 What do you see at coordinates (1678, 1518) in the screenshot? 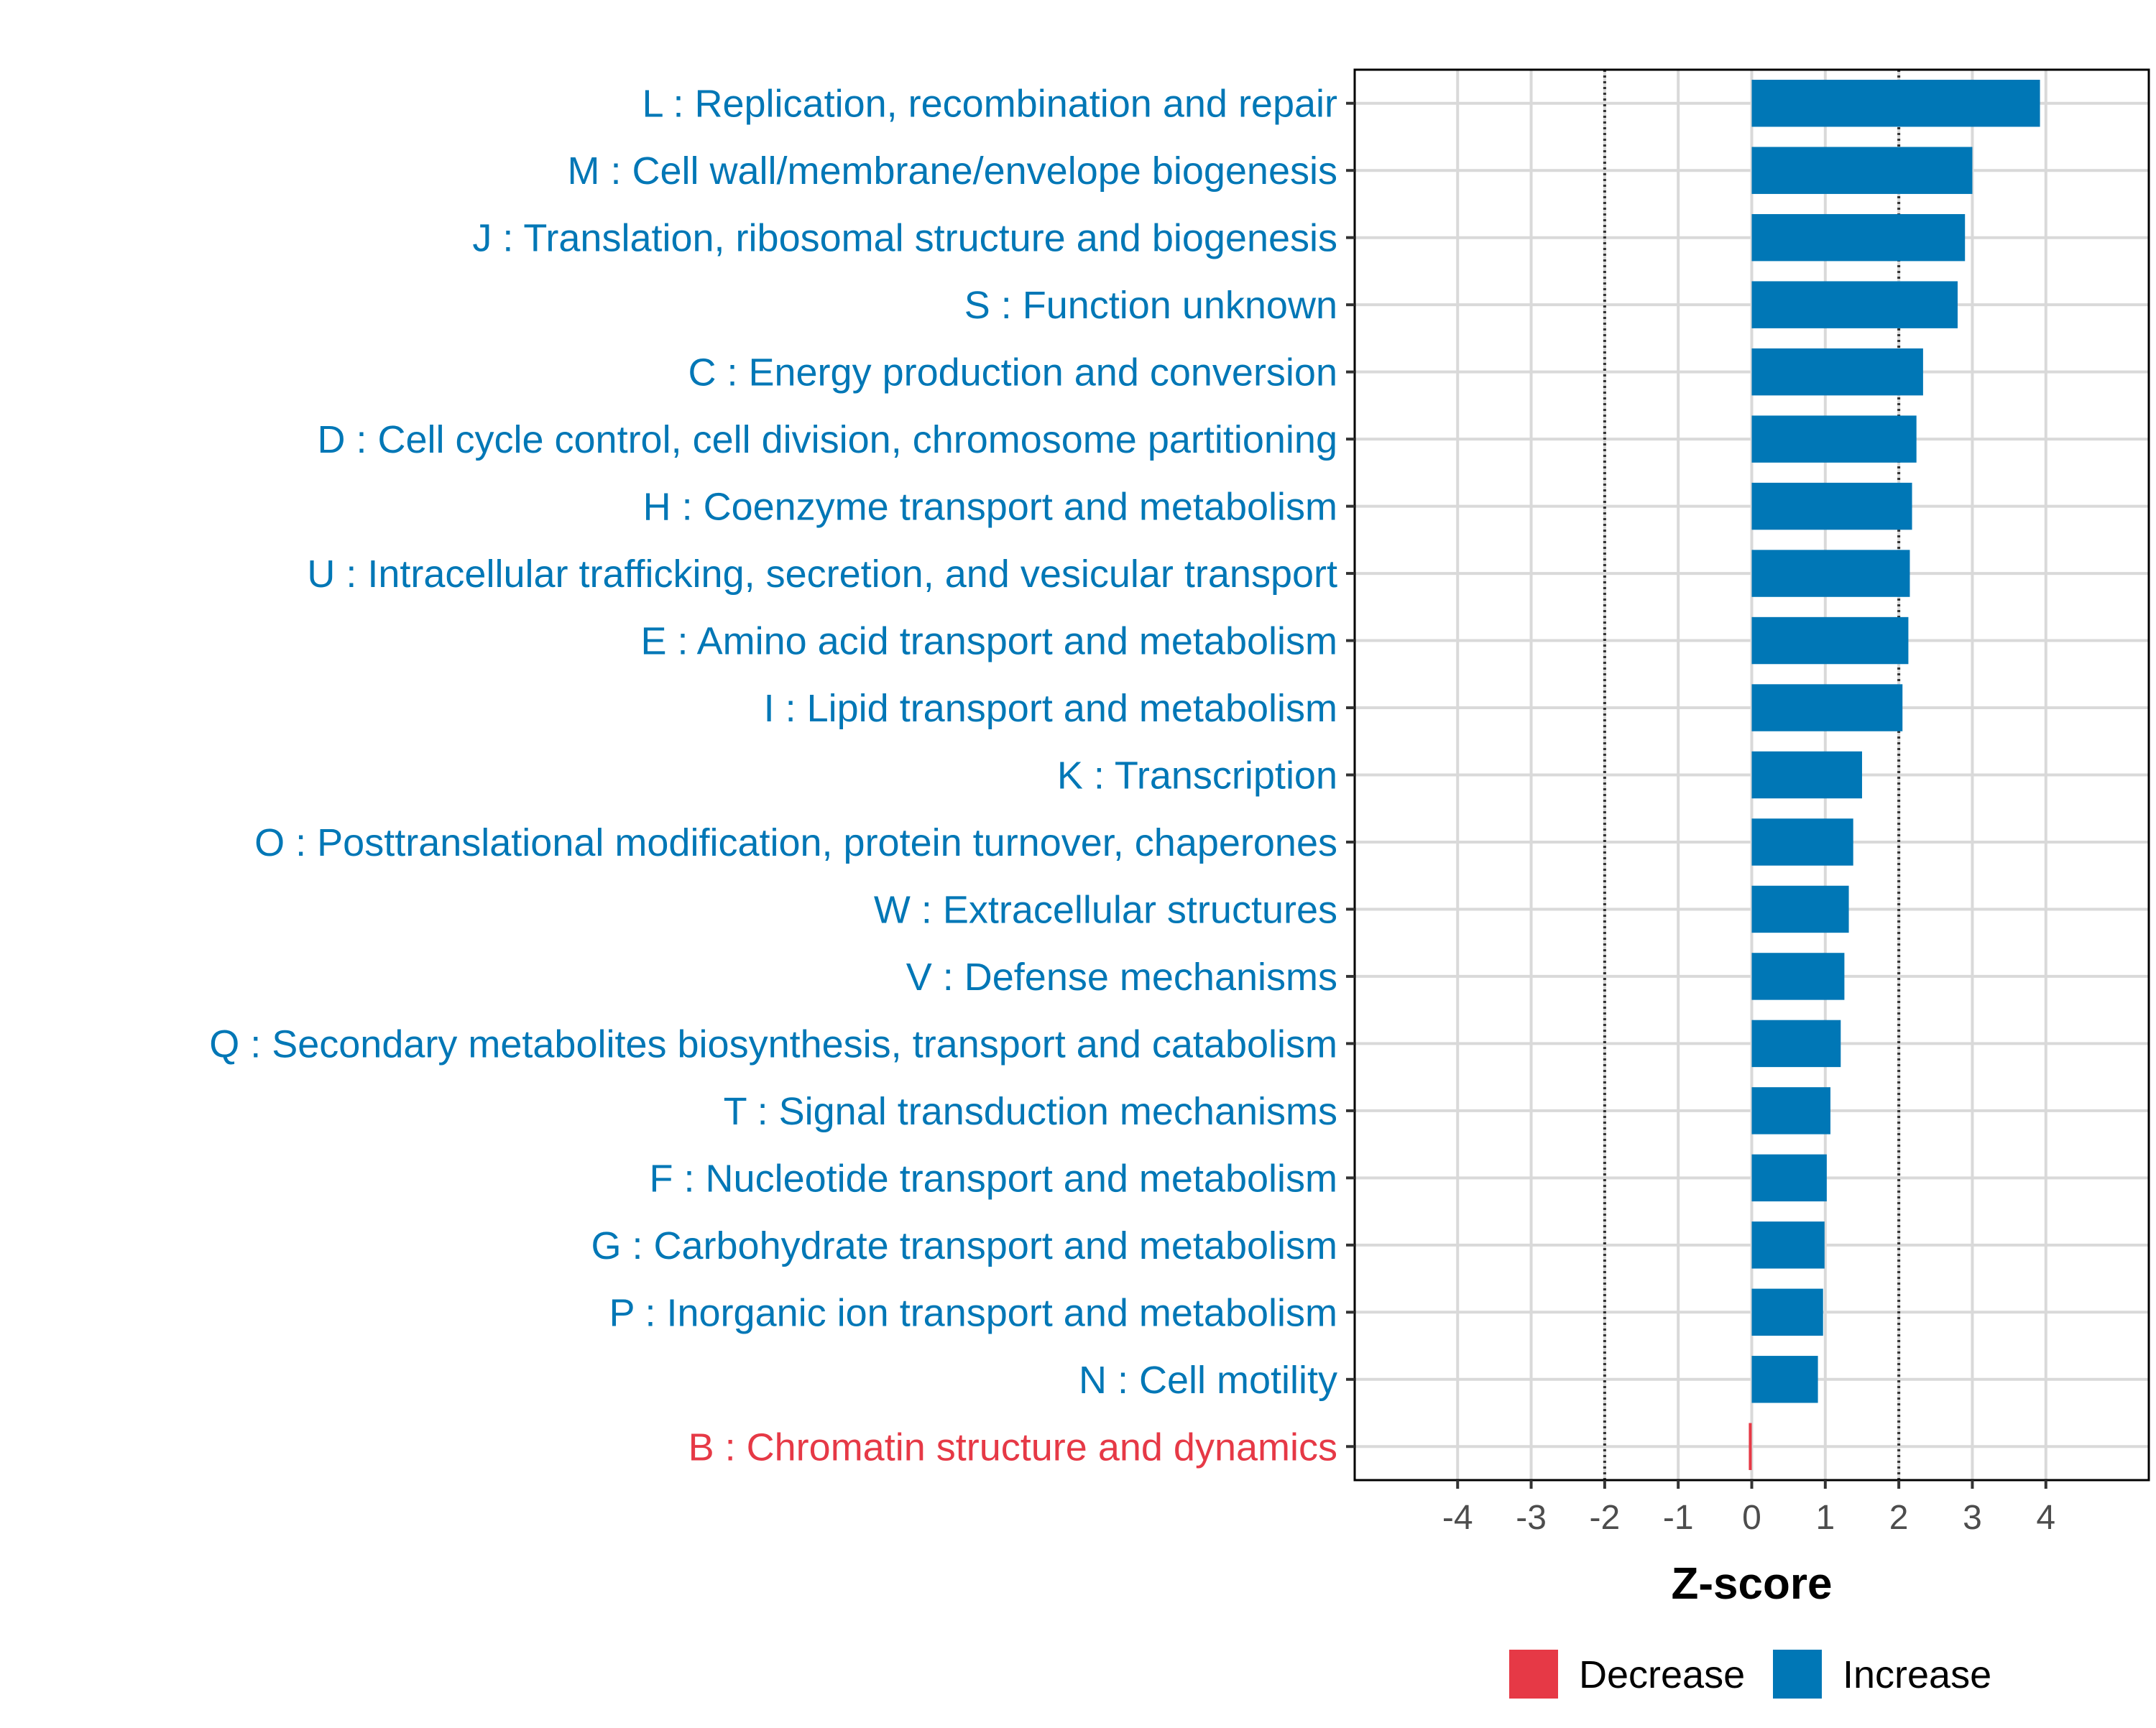
I see `x-tick-label: -1` at bounding box center [1678, 1518].